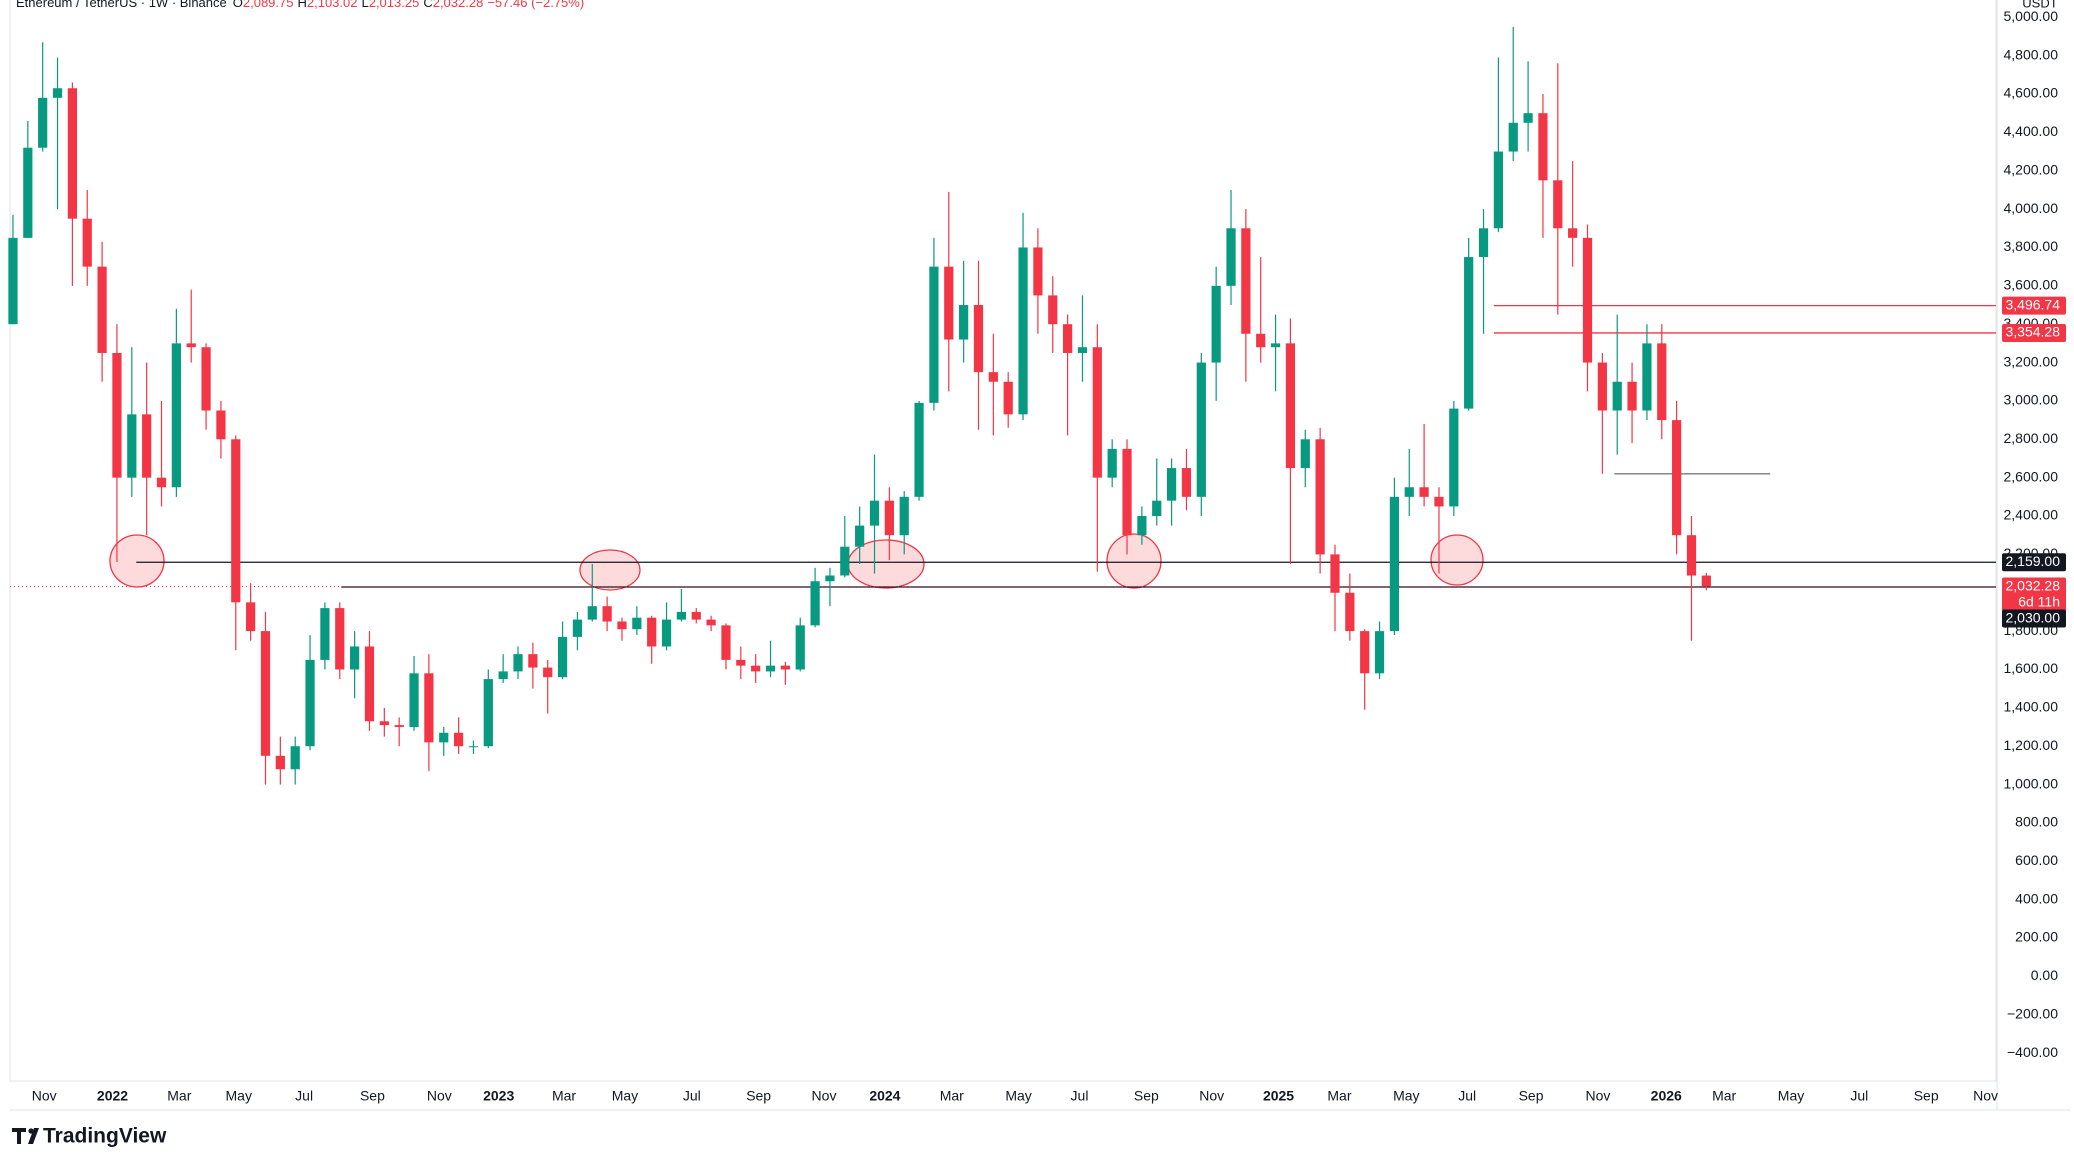 The image size is (2074, 1166). I want to click on price-label: 3,354.28, so click(2033, 332).